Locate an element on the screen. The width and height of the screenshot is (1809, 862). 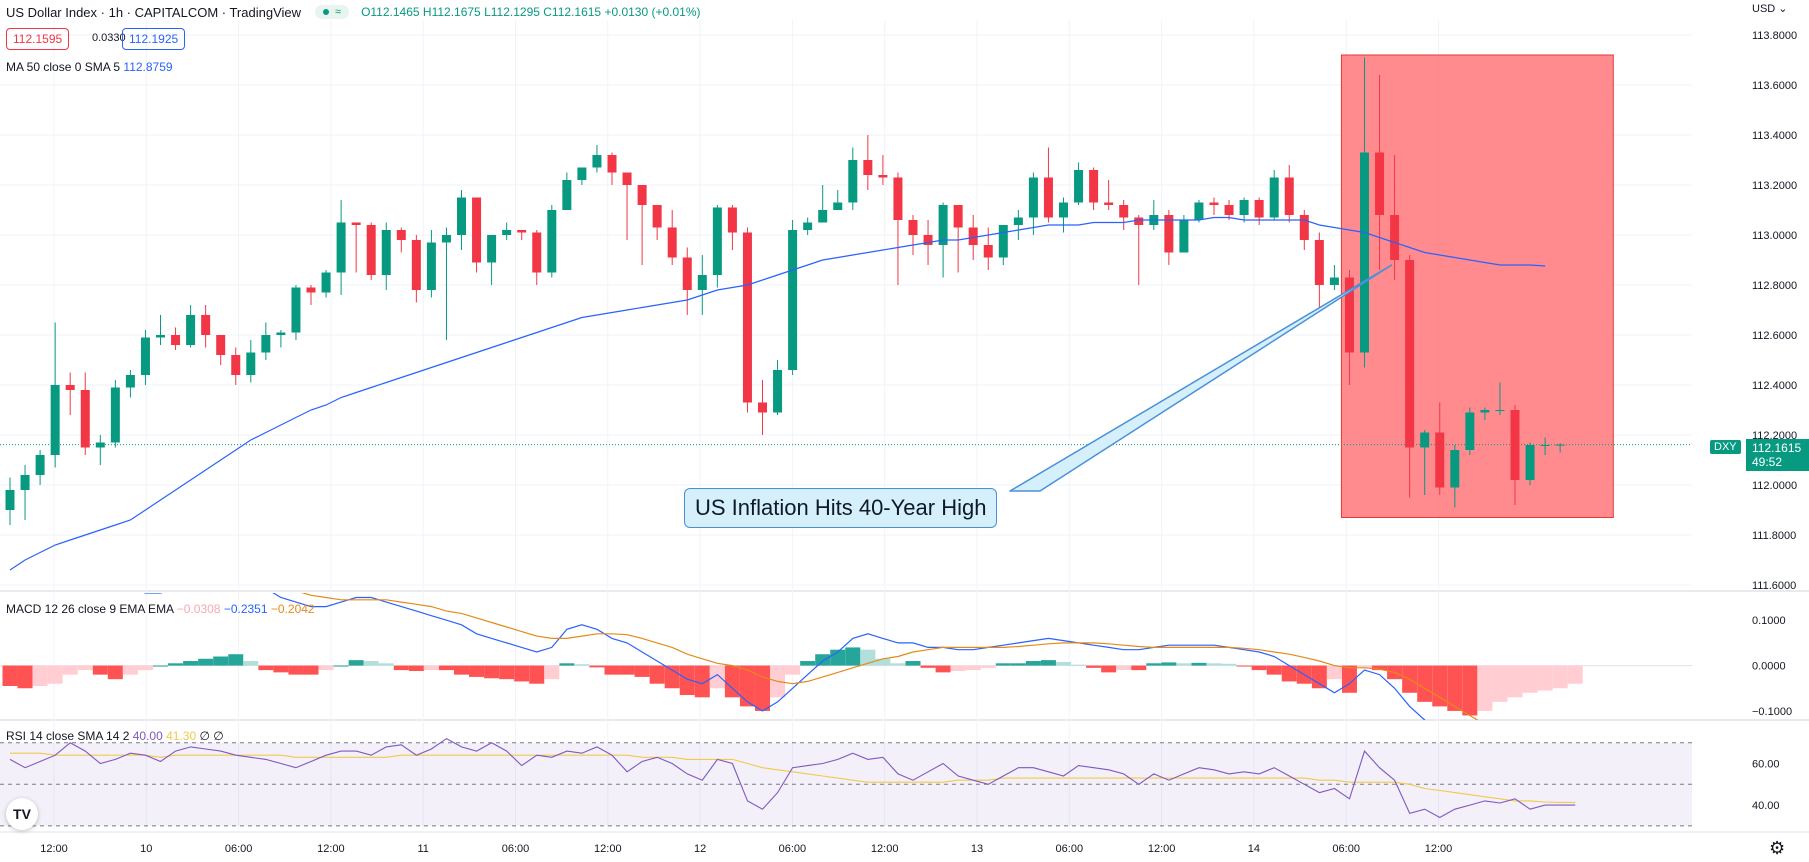
macd-axis-tick: 0.0000 is located at coordinates (1769, 667).